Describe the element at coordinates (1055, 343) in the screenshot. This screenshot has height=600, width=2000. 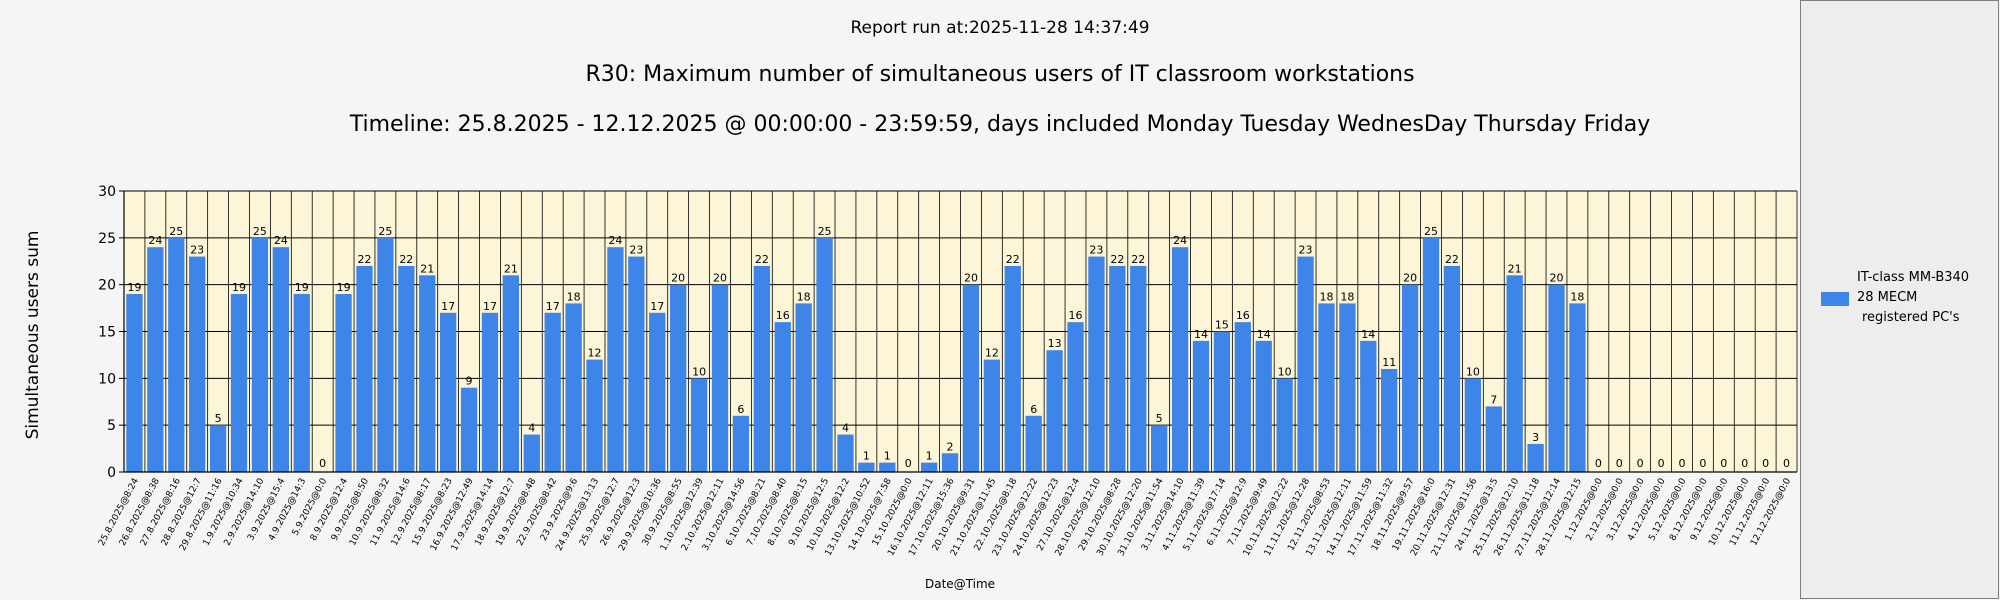
I see `data-label: 13` at that location.